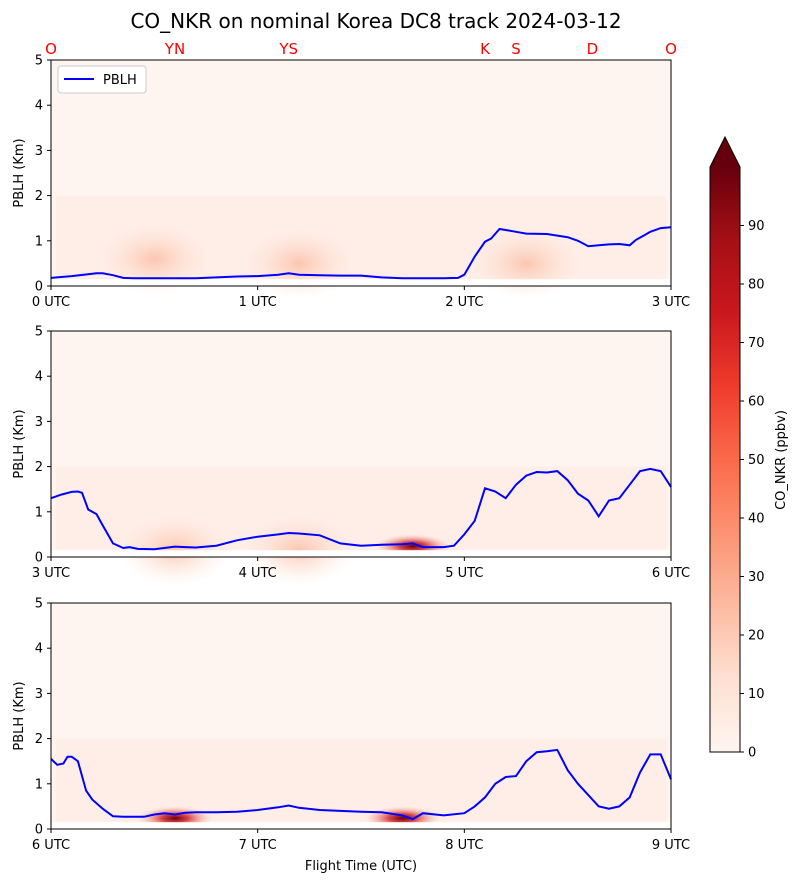 This screenshot has width=797, height=883. Describe the element at coordinates (749, 448) in the screenshot. I see `colorbar: 0 10 20 30 40 50 60 70 80 90 CO_NKR (ppbv)` at that location.